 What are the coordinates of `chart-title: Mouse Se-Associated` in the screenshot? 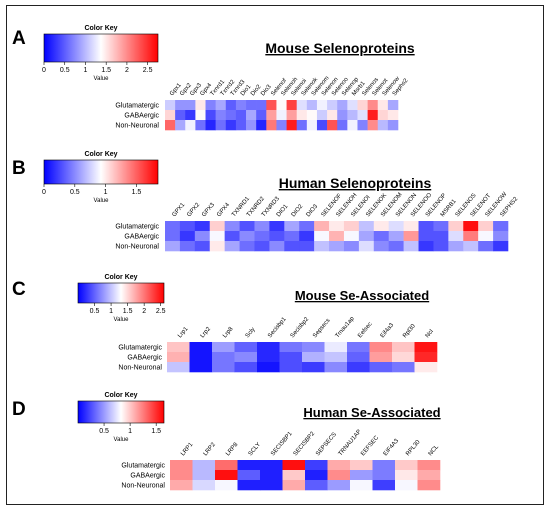 It's located at (362, 295).